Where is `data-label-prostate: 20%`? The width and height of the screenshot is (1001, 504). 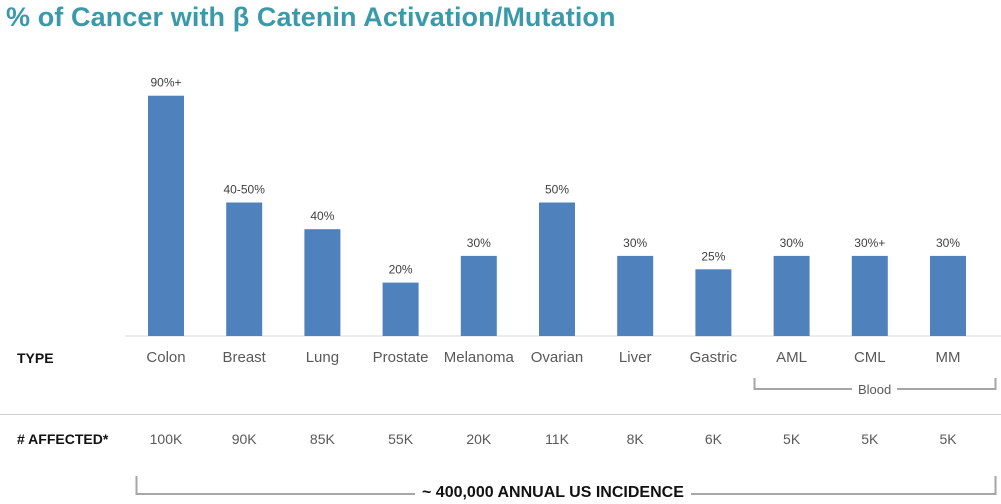 data-label-prostate: 20% is located at coordinates (401, 270).